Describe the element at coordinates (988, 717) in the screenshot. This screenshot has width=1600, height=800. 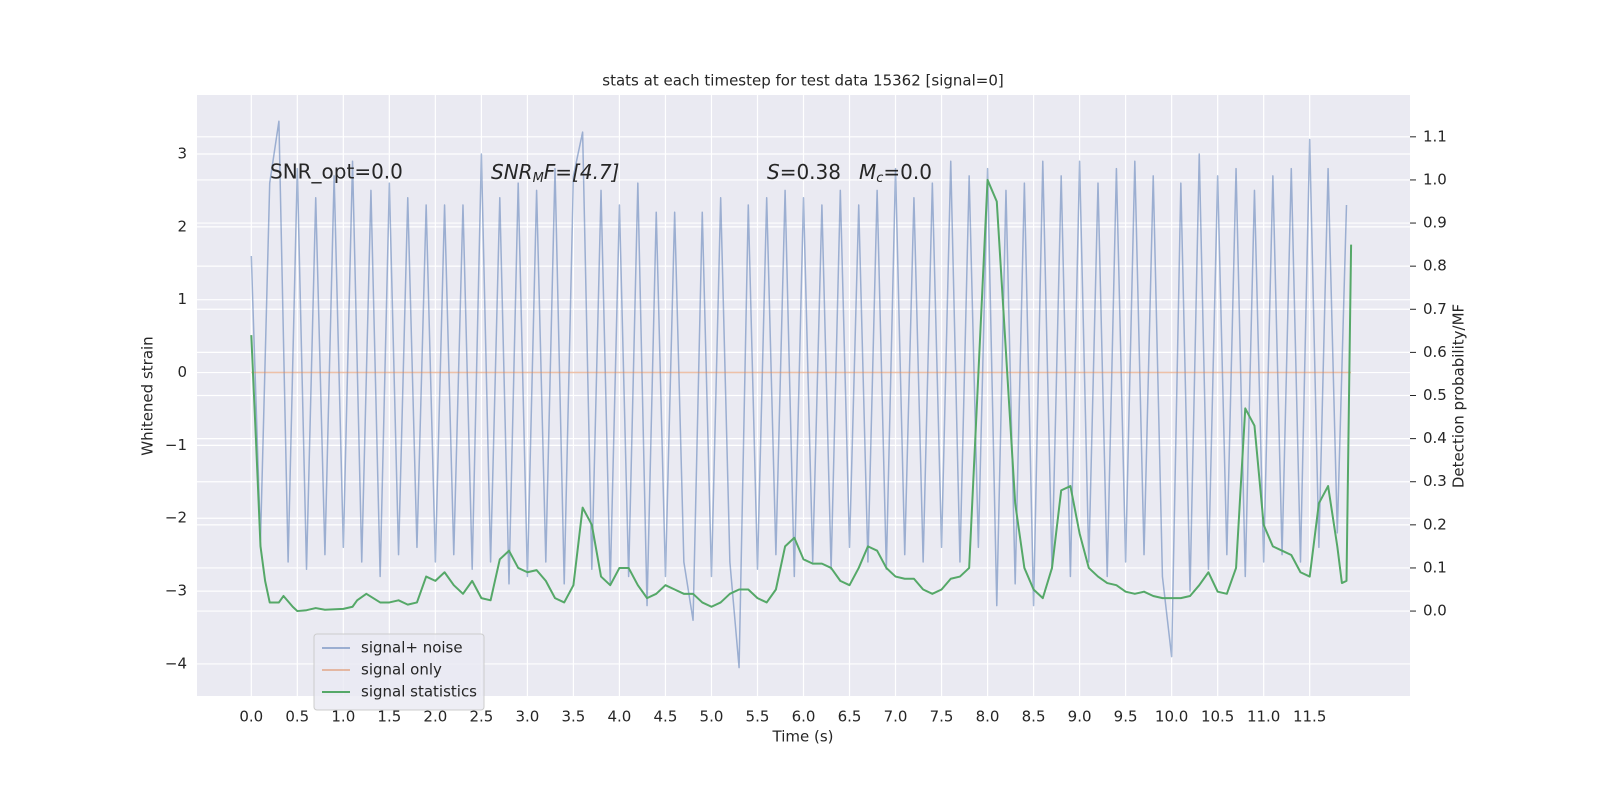
I see `x-tick-label: 8.0` at that location.